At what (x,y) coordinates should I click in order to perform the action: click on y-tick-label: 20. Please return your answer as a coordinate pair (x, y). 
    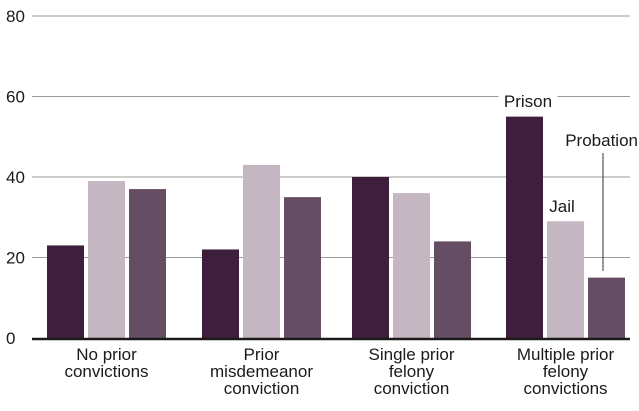
    Looking at the image, I should click on (15, 258).